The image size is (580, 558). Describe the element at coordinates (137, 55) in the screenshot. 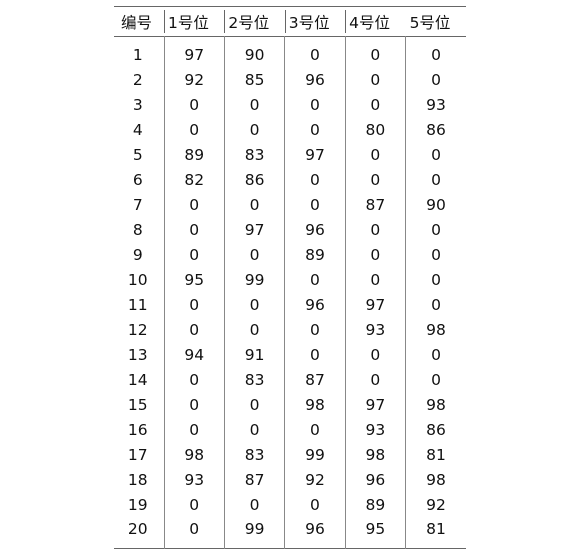

I see `row-id-cell: 1` at that location.